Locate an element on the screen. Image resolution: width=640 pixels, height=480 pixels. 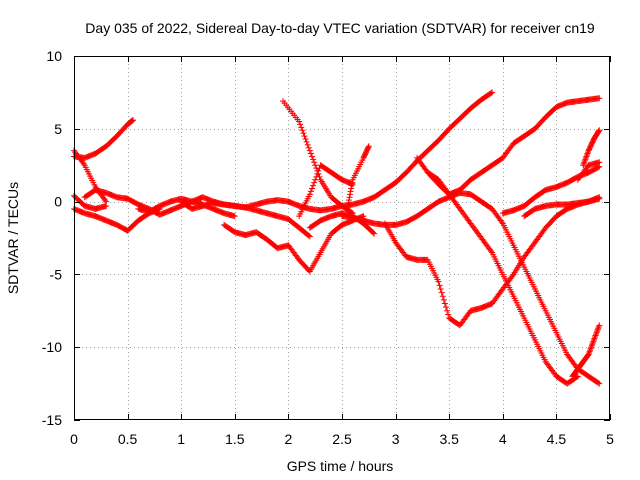
y-tick-label: 10 is located at coordinates (54, 56).